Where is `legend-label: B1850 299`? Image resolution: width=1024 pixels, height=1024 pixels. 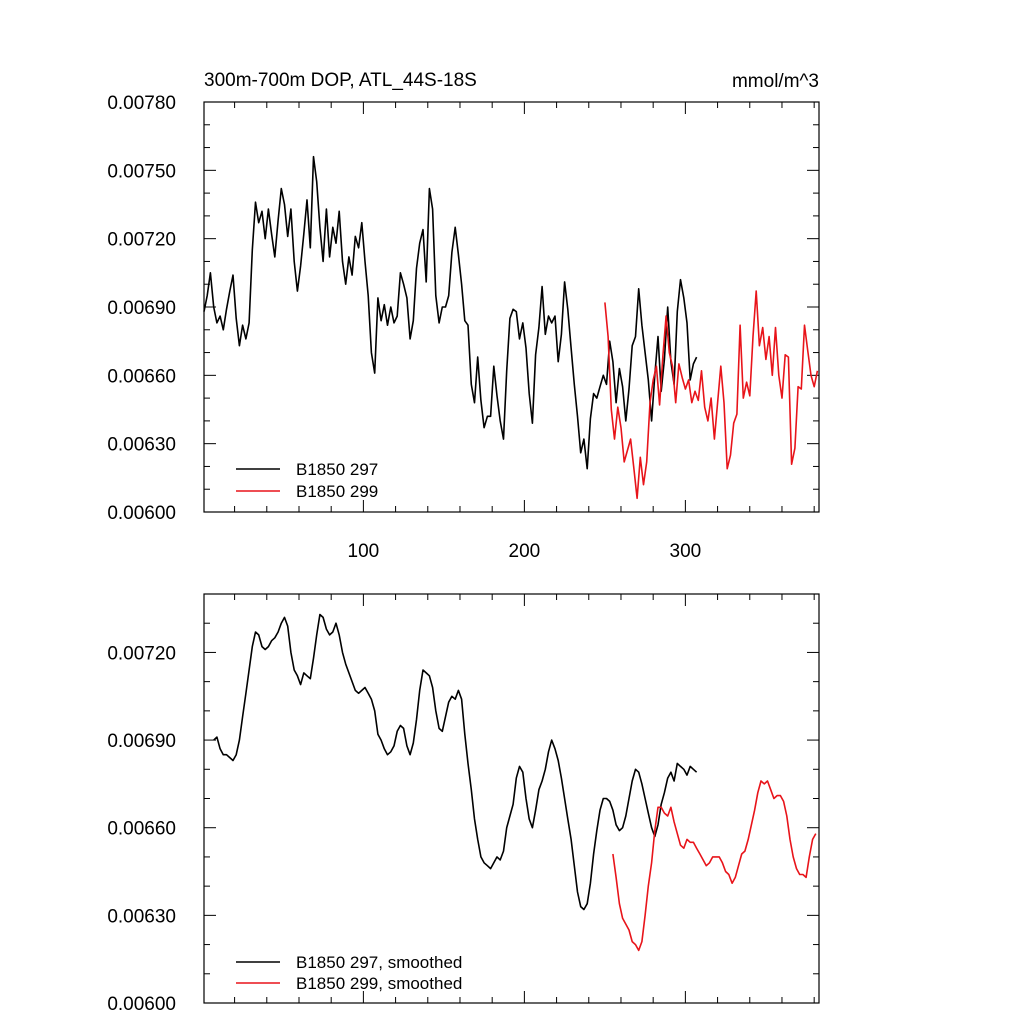 legend-label: B1850 299 is located at coordinates (337, 491).